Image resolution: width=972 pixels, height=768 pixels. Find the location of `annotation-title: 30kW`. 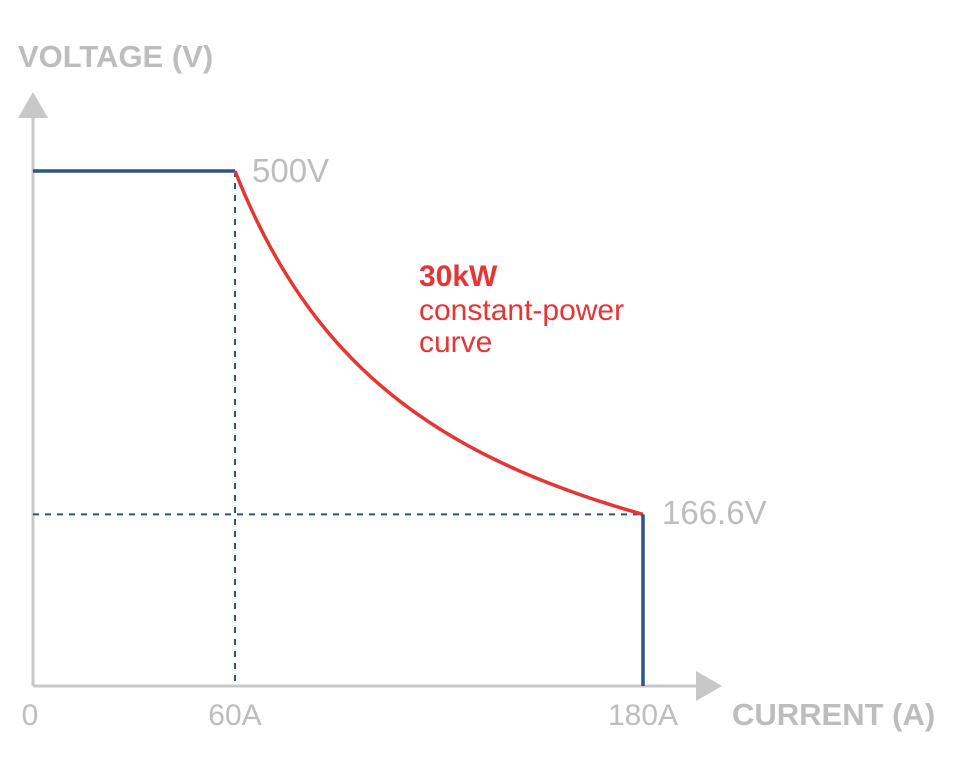

annotation-title: 30kW is located at coordinates (458, 276).